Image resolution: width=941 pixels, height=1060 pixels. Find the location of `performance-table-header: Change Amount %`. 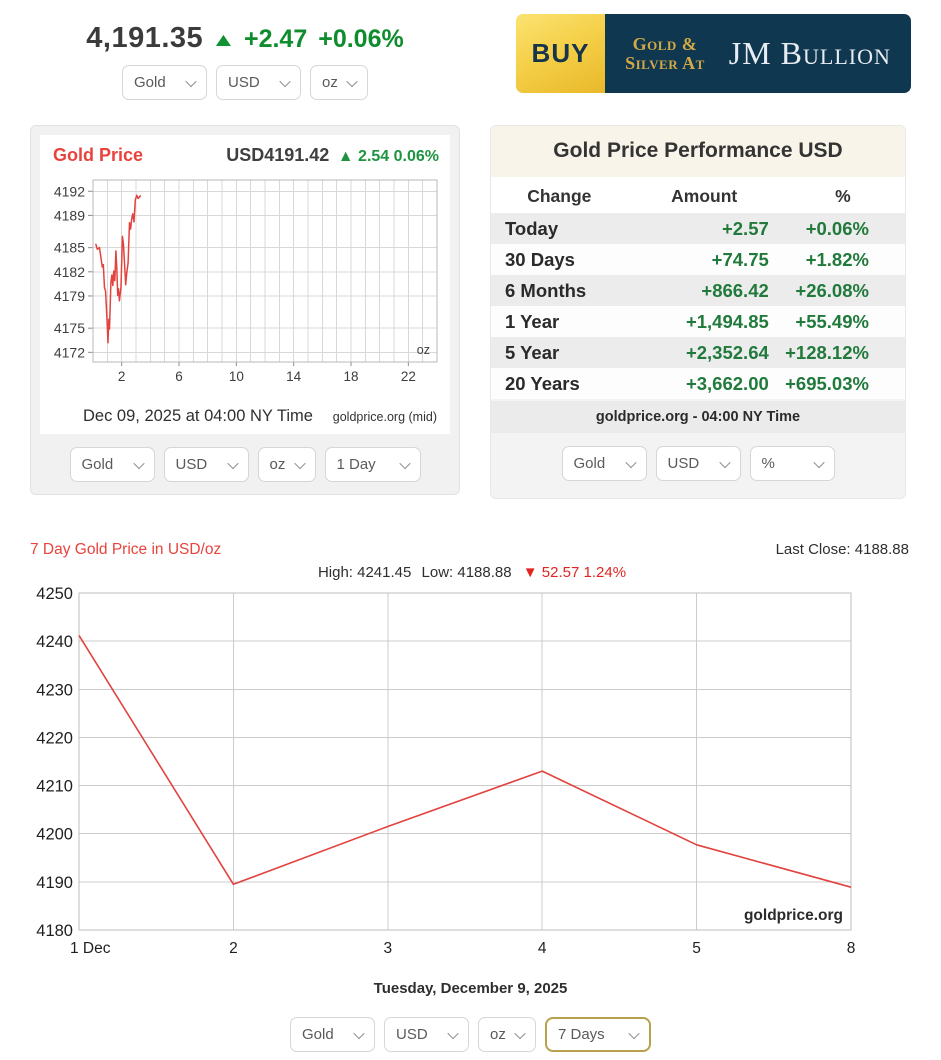

performance-table-header: Change Amount % is located at coordinates (698, 195).